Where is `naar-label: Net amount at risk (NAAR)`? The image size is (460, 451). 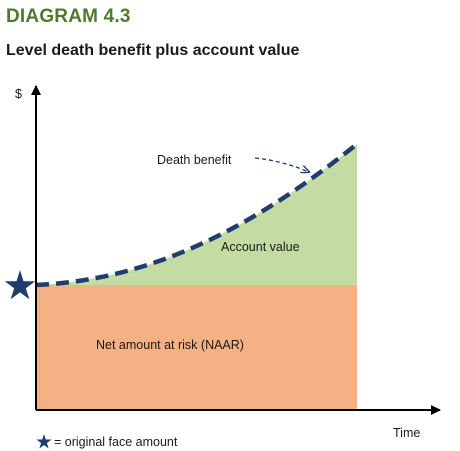
naar-label: Net amount at risk (NAAR) is located at coordinates (170, 345).